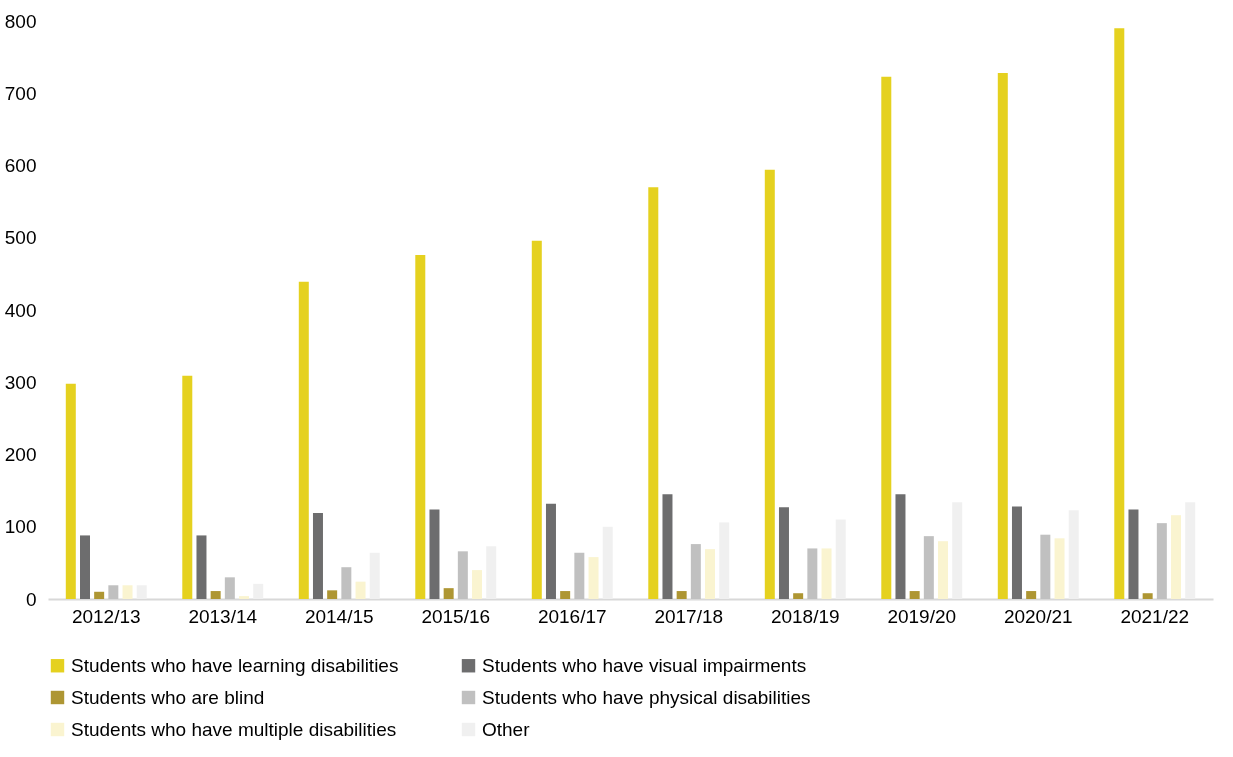 Image resolution: width=1233 pixels, height=757 pixels. Describe the element at coordinates (234, 729) in the screenshot. I see `legend-label: Students who have multiple disabilities` at that location.